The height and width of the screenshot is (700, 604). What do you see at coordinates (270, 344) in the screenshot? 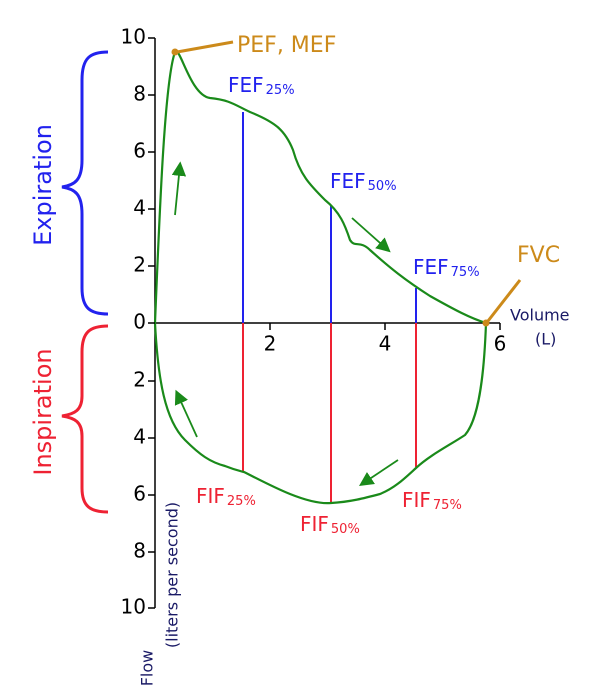
I see `x-tick-label: 2` at bounding box center [270, 344].